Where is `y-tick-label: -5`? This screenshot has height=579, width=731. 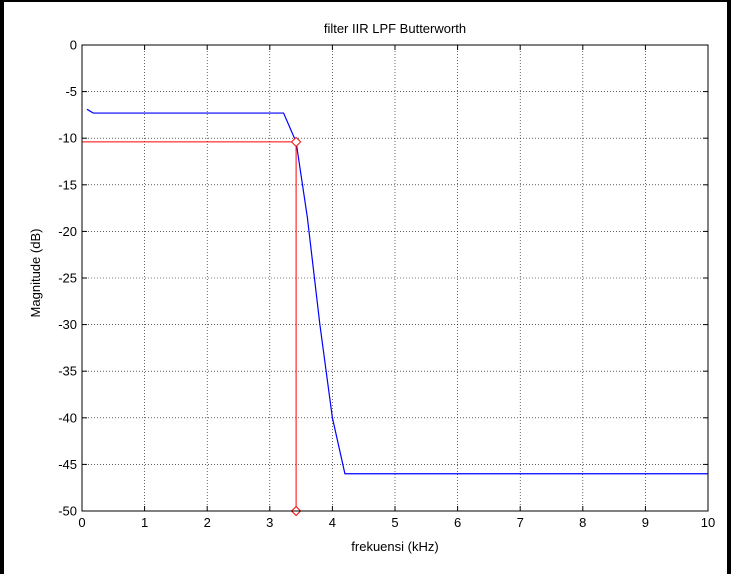
y-tick-label: -5 is located at coordinates (71, 91).